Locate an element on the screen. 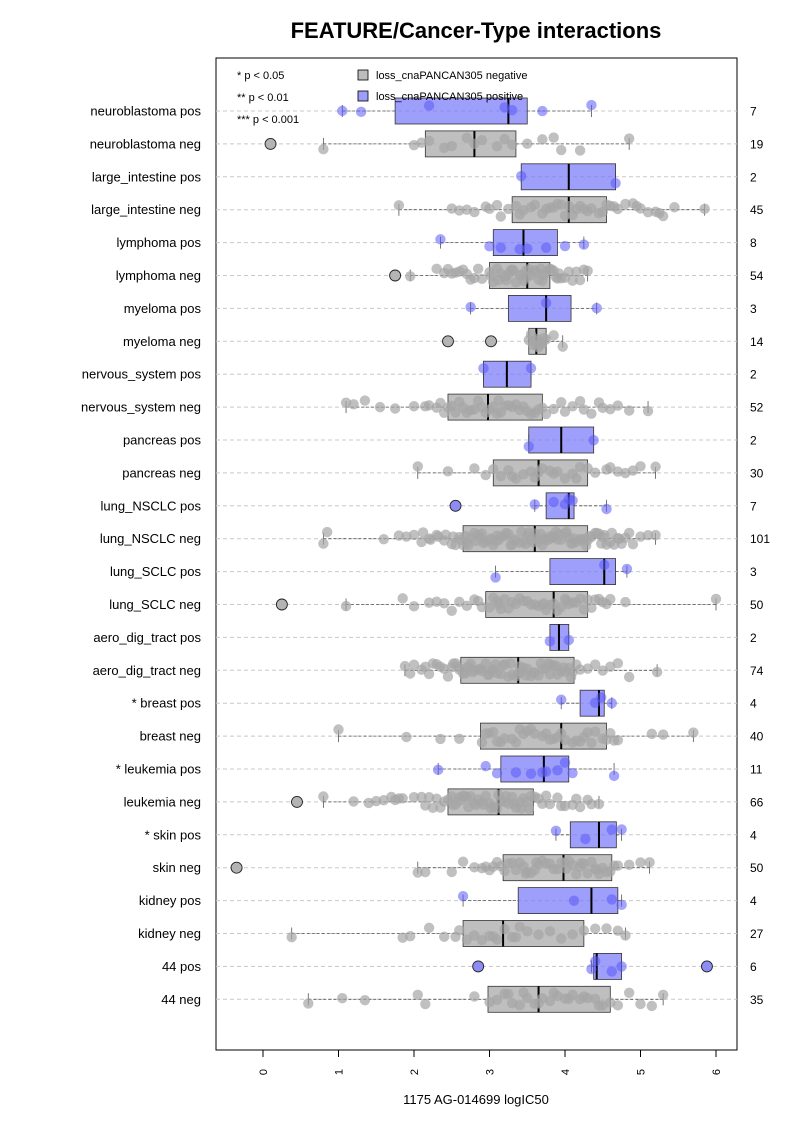 This screenshot has width=793, height=1122. sample-count: 11 is located at coordinates (756, 770).